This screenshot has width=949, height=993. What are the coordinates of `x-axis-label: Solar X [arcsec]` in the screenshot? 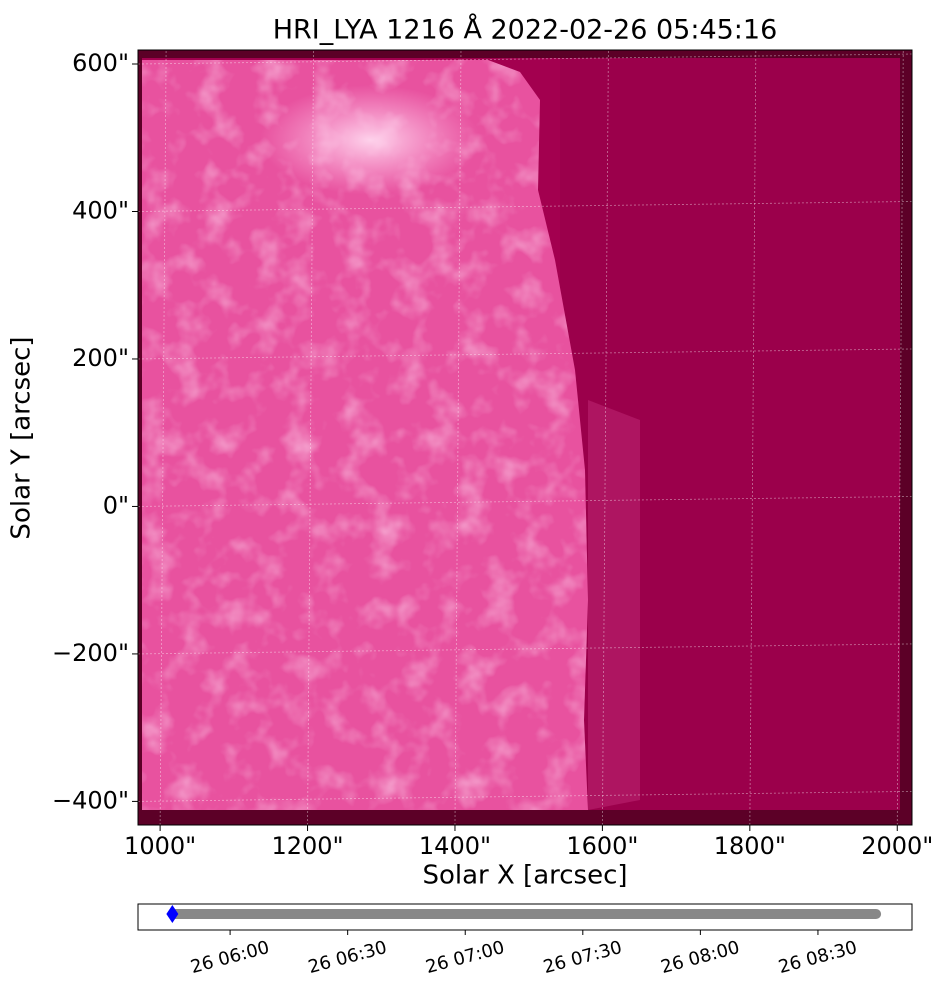 It's located at (524, 876).